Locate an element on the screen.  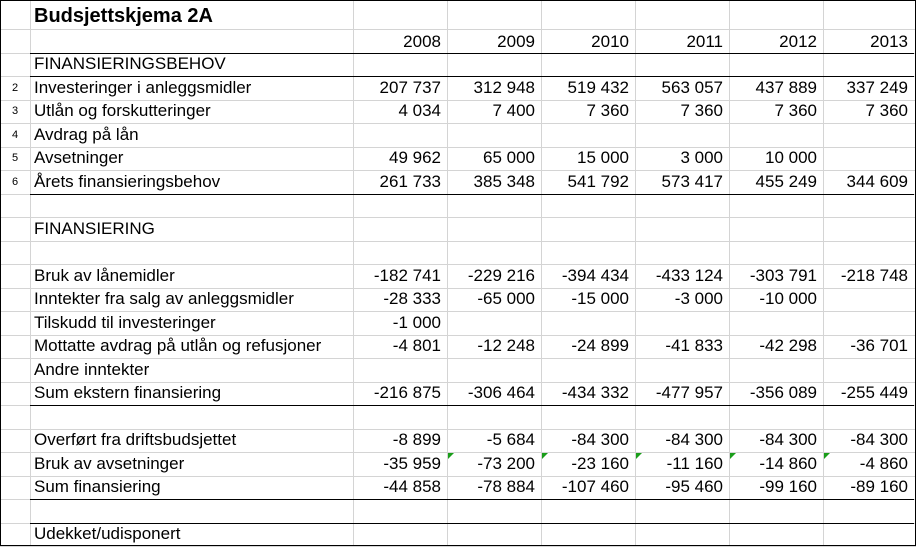
value-cell: -356 089 is located at coordinates (783, 392).